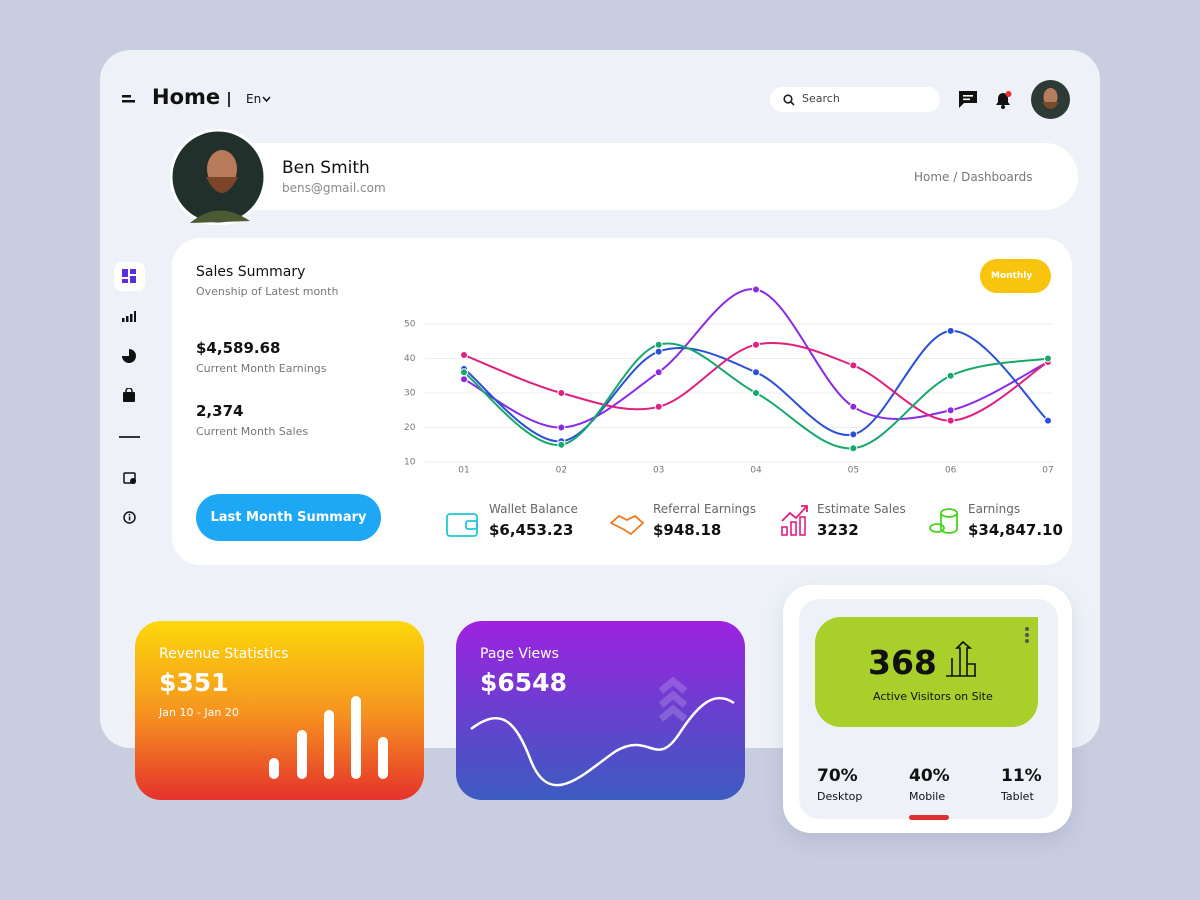  Describe the element at coordinates (705, 509) in the screenshot. I see `stat-label: Referral Earnings` at that location.